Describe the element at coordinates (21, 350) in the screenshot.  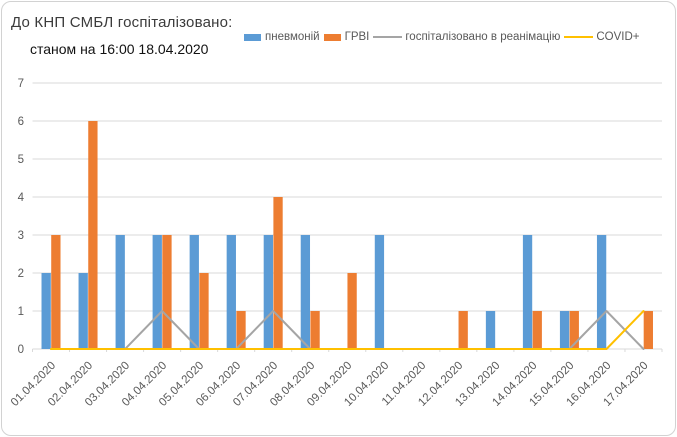
I see `y-tick-label: 0` at that location.